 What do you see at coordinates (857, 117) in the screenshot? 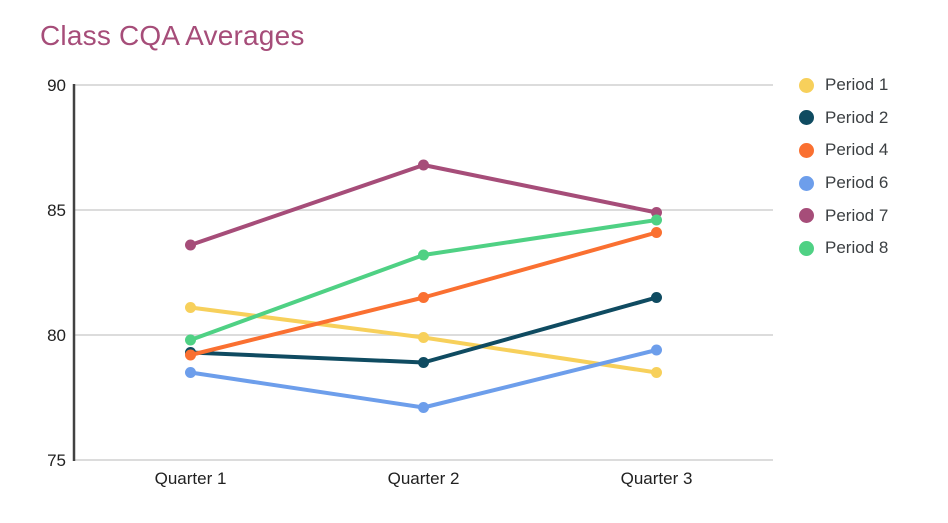
I see `legend-label: Period 2` at bounding box center [857, 117].